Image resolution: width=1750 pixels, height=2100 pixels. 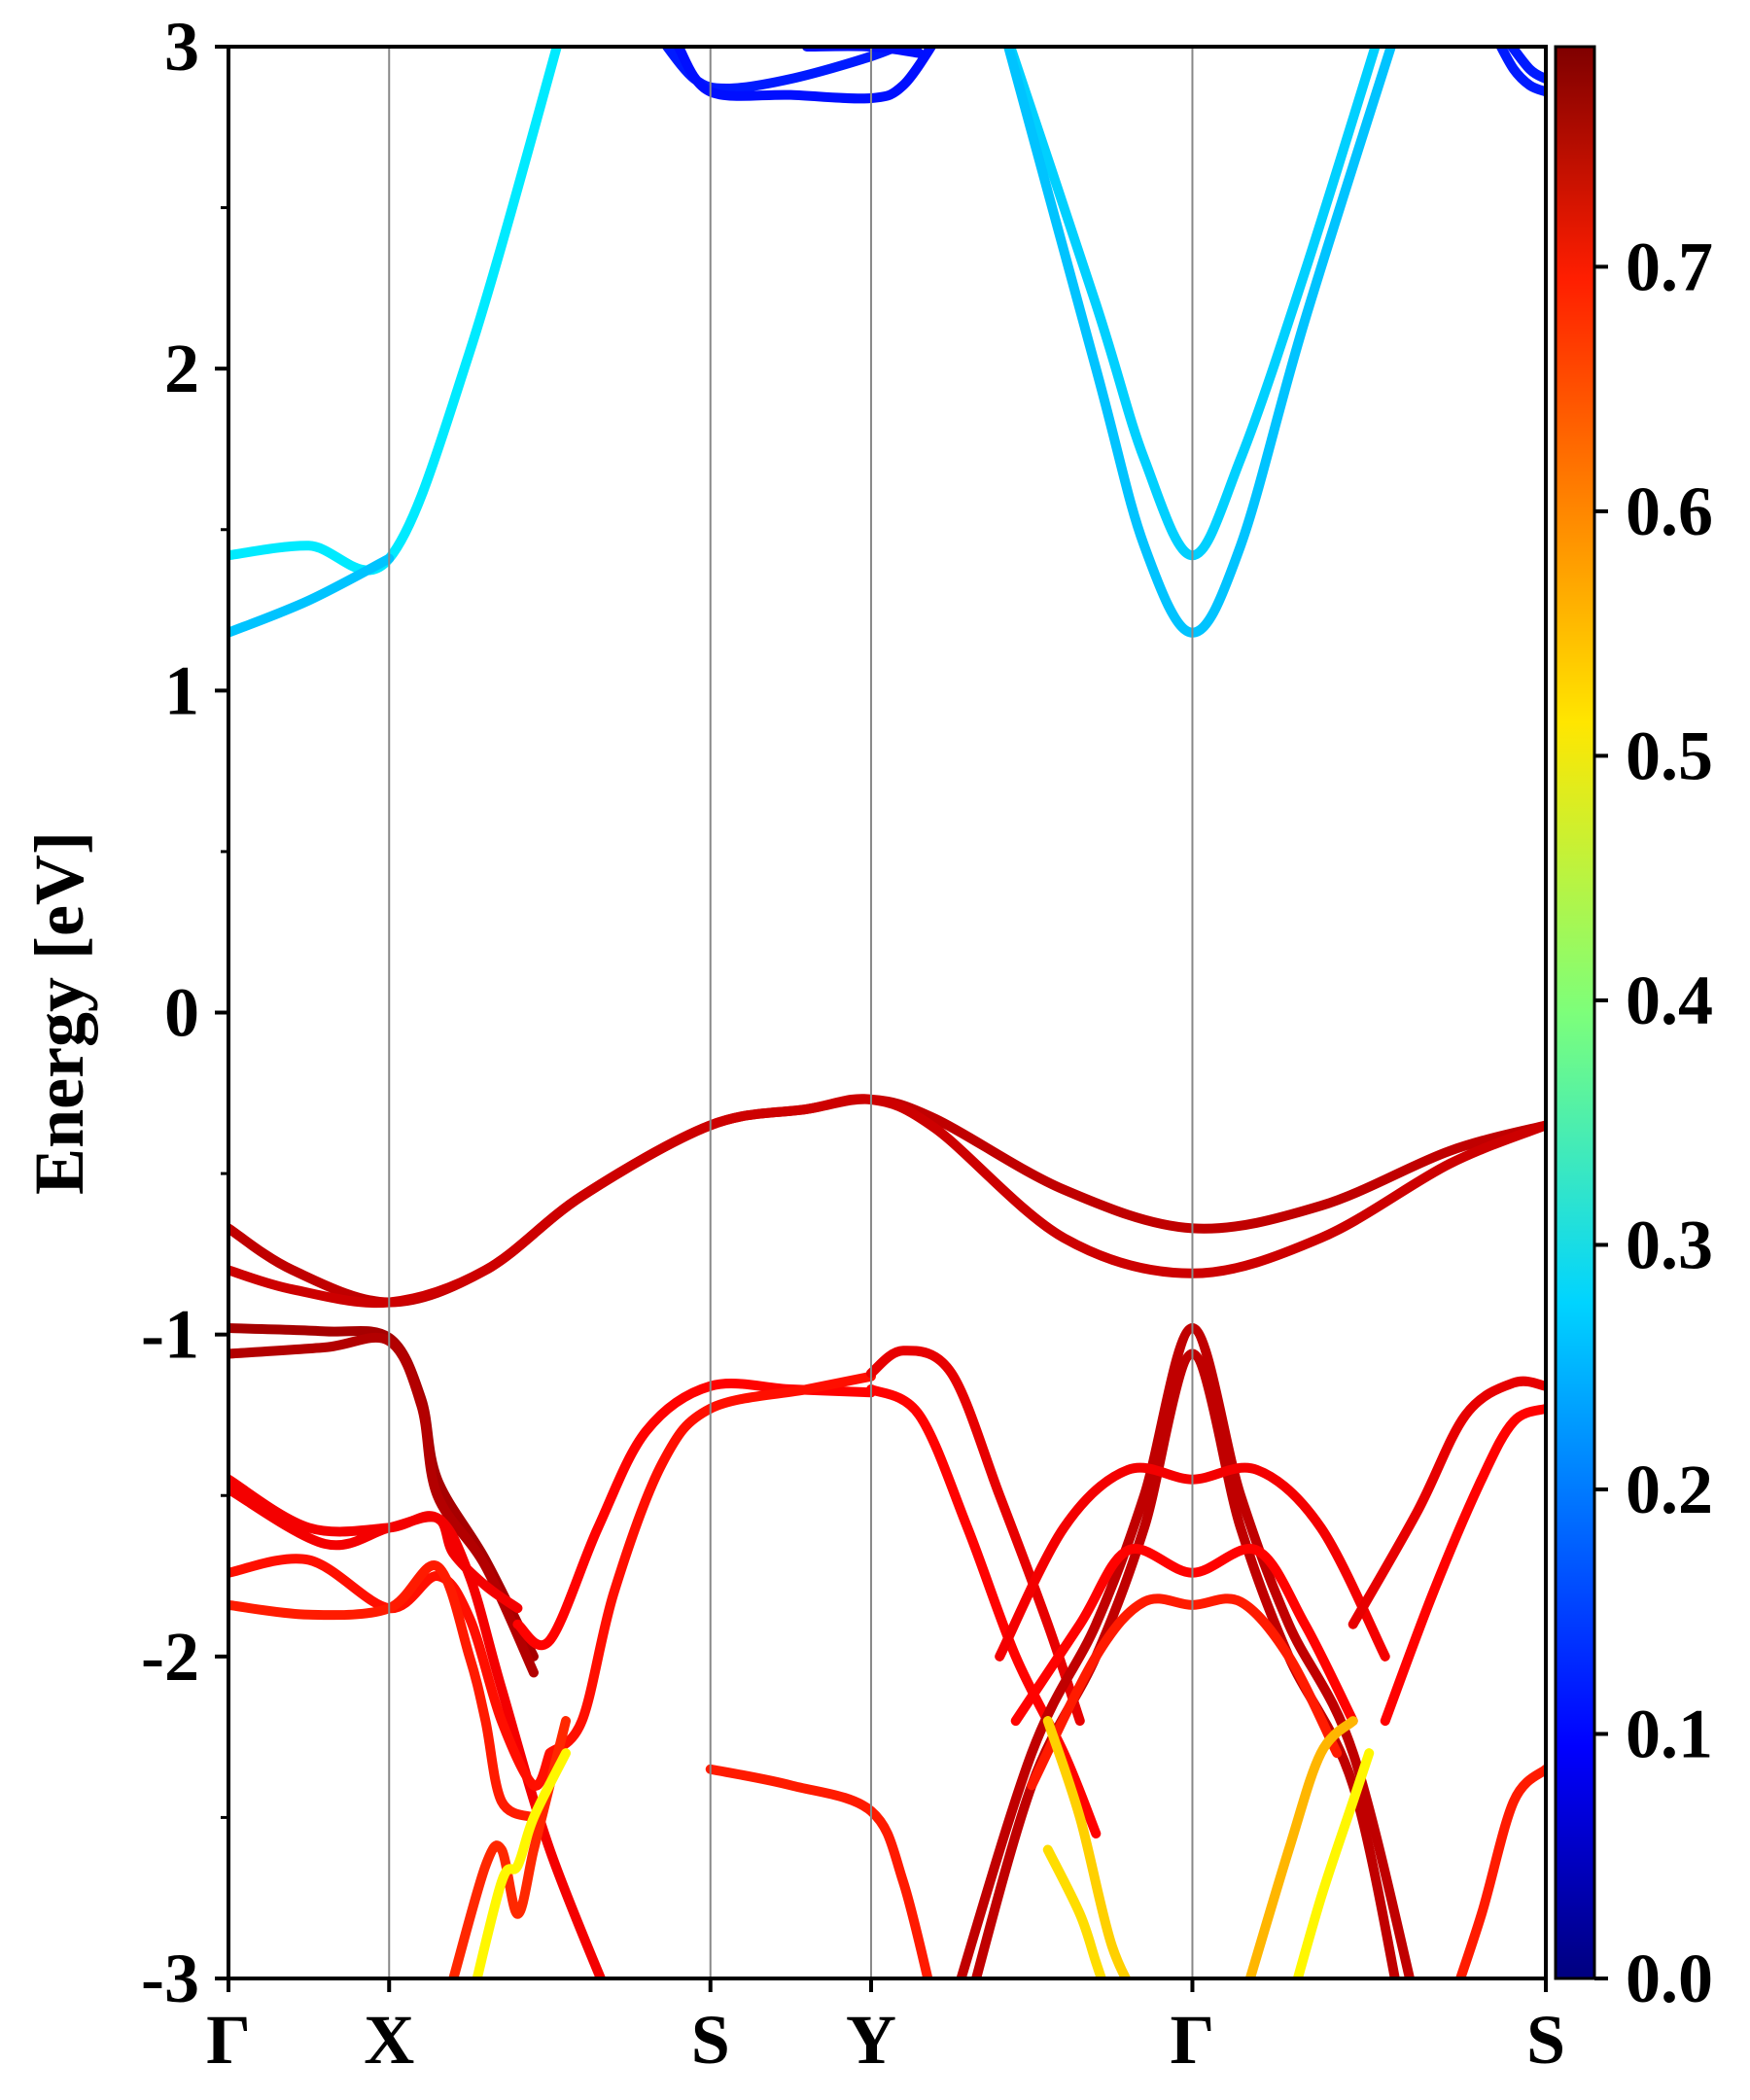 What do you see at coordinates (1575, 1012) in the screenshot?
I see `colorbar` at bounding box center [1575, 1012].